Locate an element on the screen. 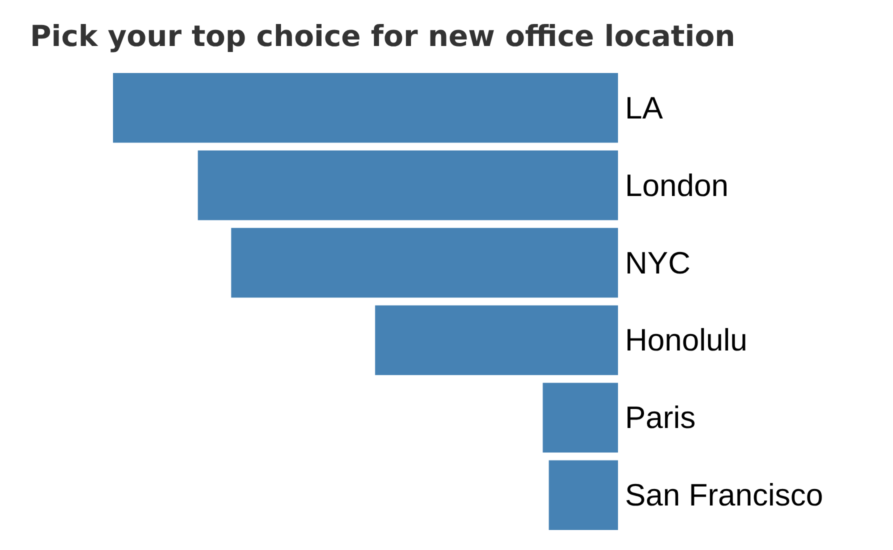  y-tick-label: Honolulu is located at coordinates (686, 340).